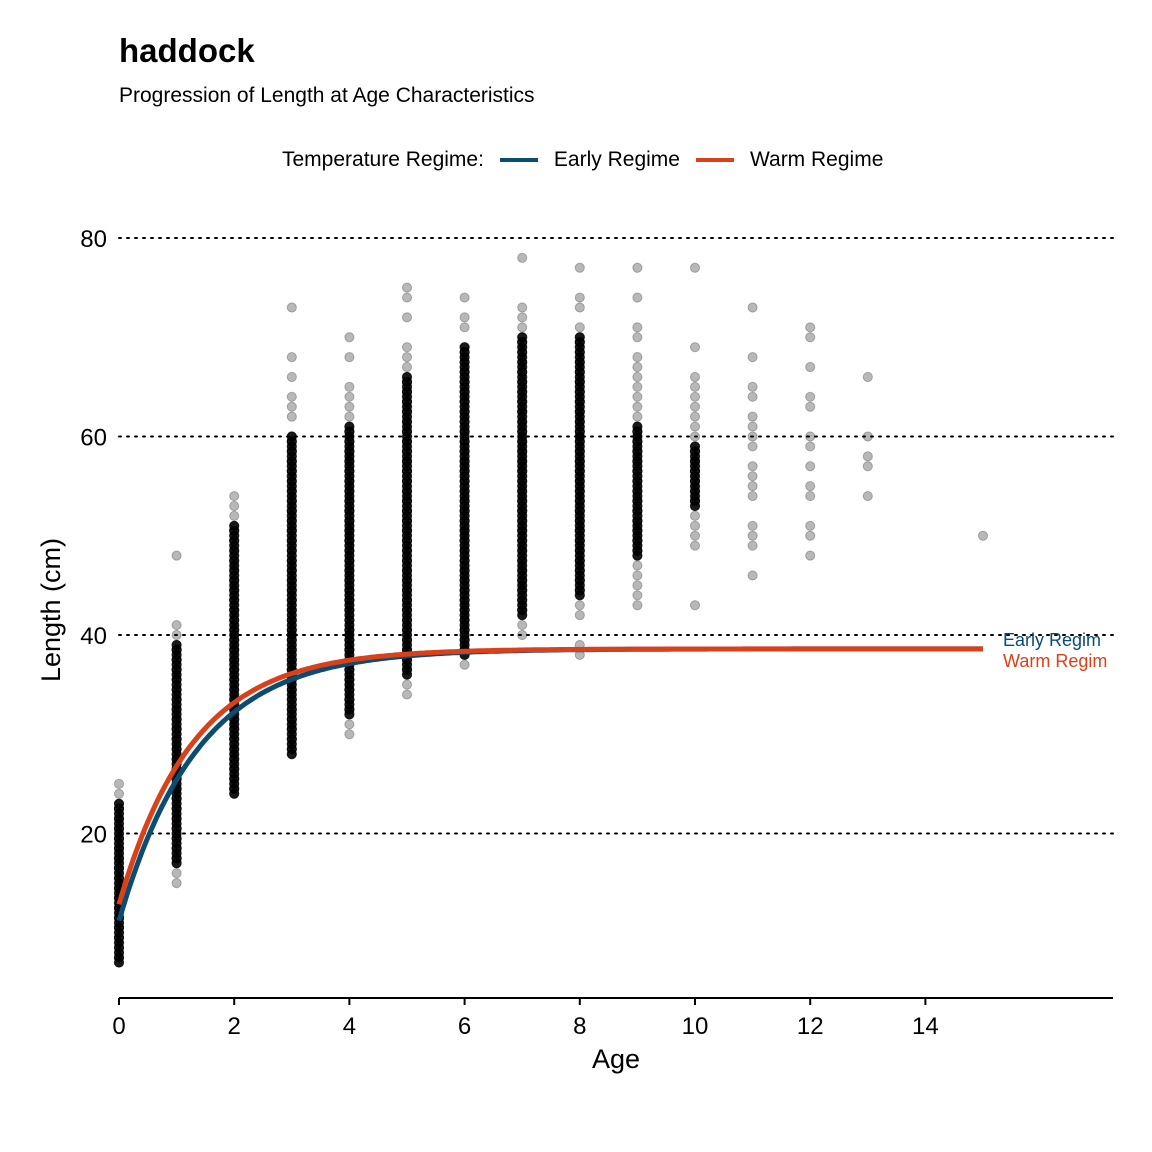  What do you see at coordinates (234, 1026) in the screenshot?
I see `x-tick-label: 2` at bounding box center [234, 1026].